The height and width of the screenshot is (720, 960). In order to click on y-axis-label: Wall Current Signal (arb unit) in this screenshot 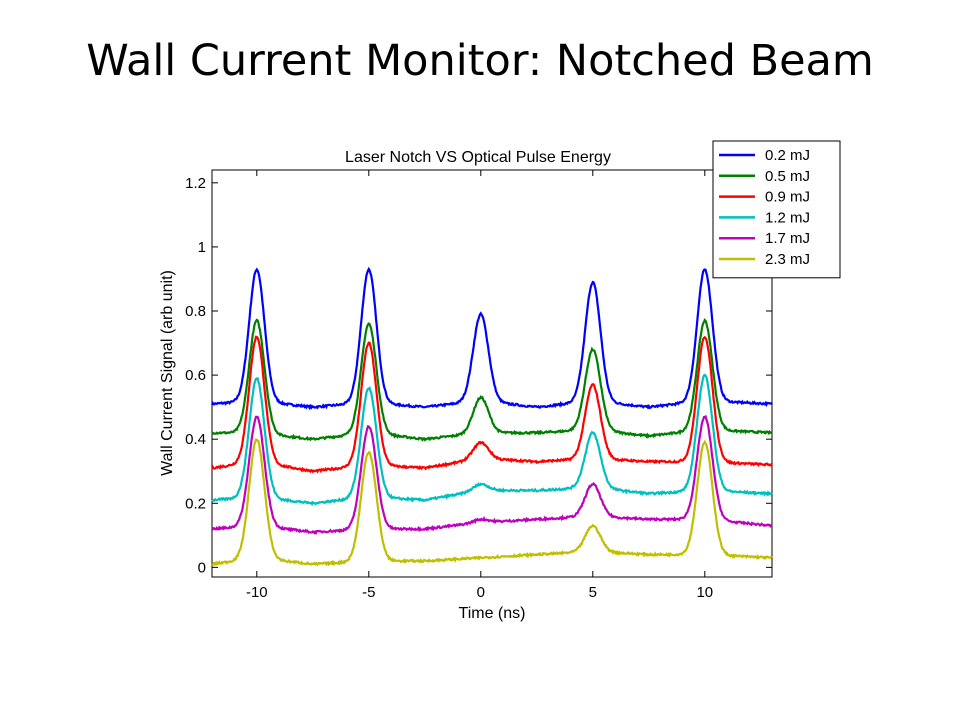, I will do `click(167, 373)`.